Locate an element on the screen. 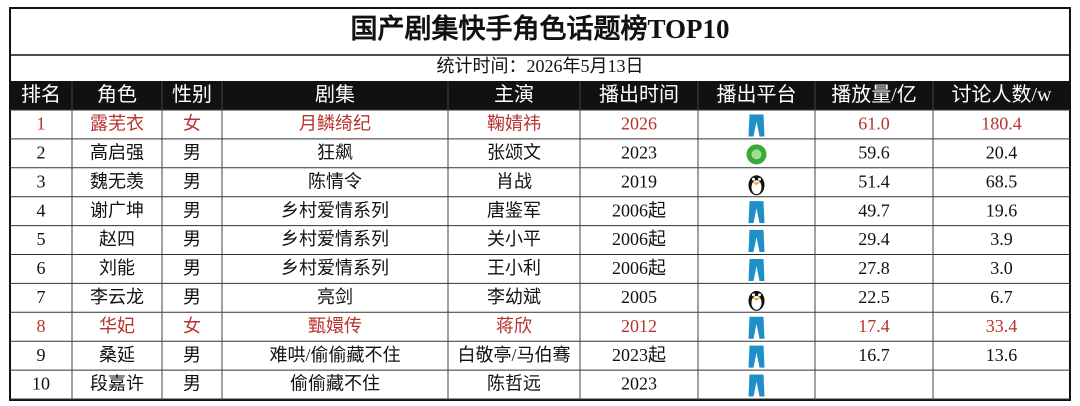 The height and width of the screenshot is (406, 1080). cell-actor: 李幼斌 is located at coordinates (514, 297).